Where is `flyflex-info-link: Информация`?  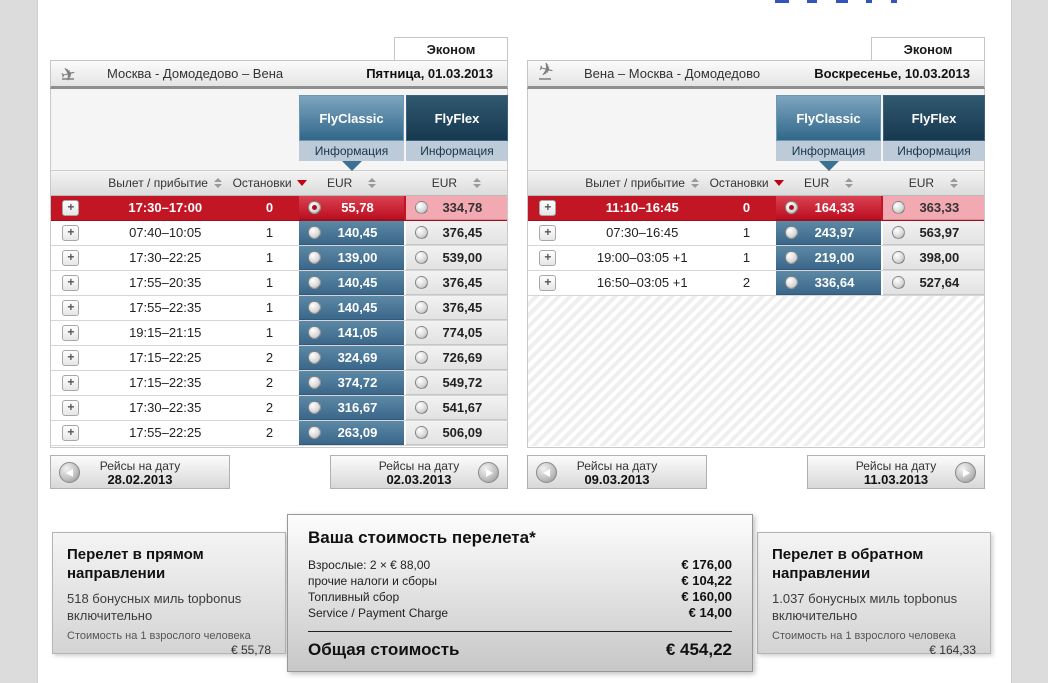
flyflex-info-link: Информация is located at coordinates (457, 151).